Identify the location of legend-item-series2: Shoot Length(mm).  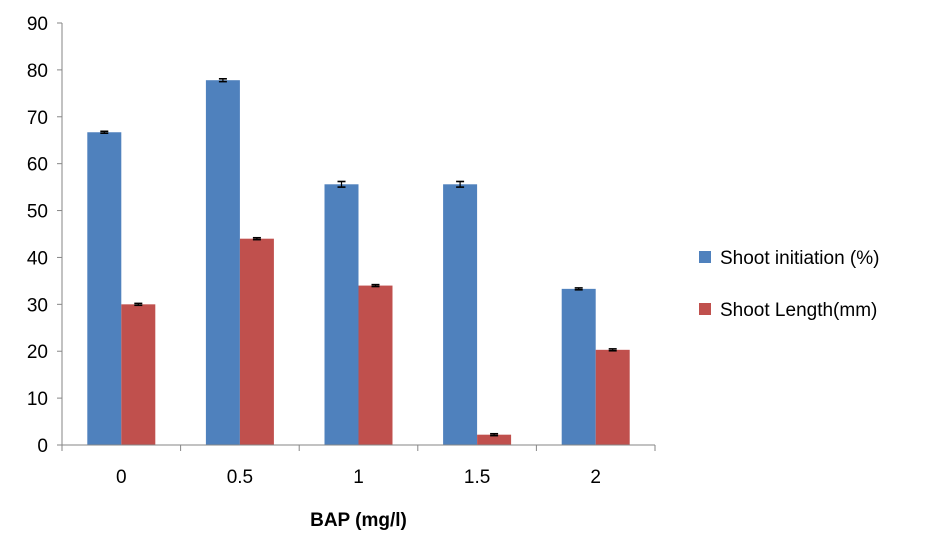
(788, 310).